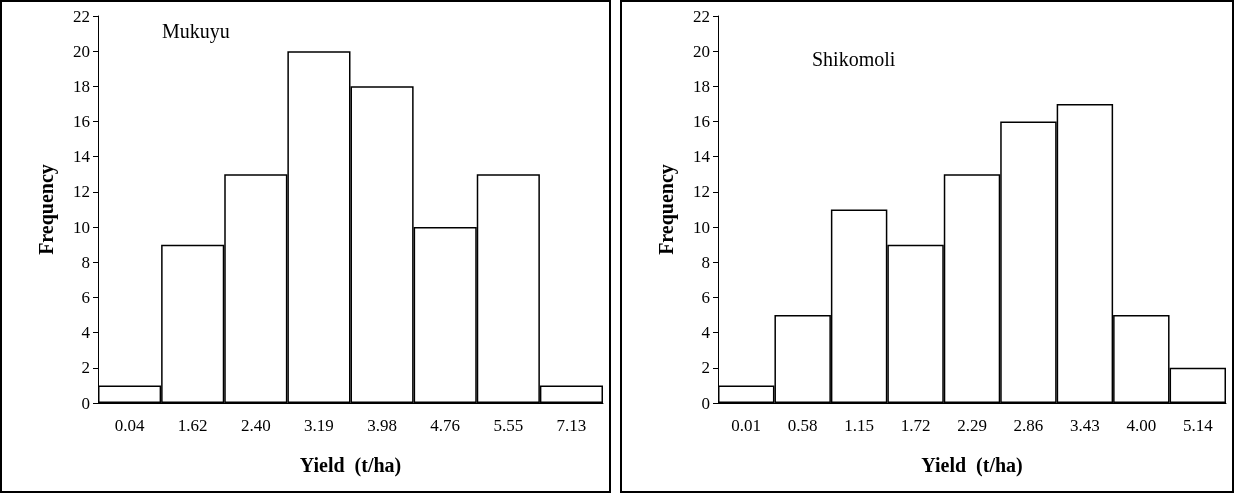  What do you see at coordinates (255, 425) in the screenshot?
I see `x-tick-label: 2.40` at bounding box center [255, 425].